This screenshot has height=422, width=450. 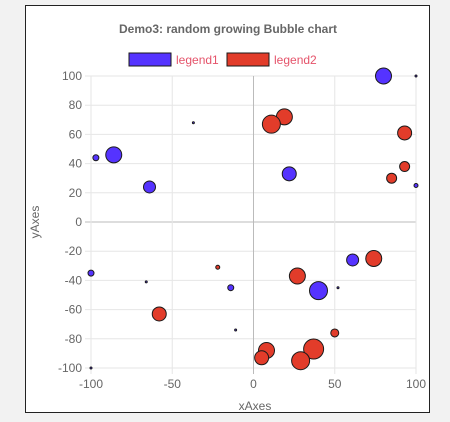 I want to click on legend-label-1: legend1, so click(x=197, y=60).